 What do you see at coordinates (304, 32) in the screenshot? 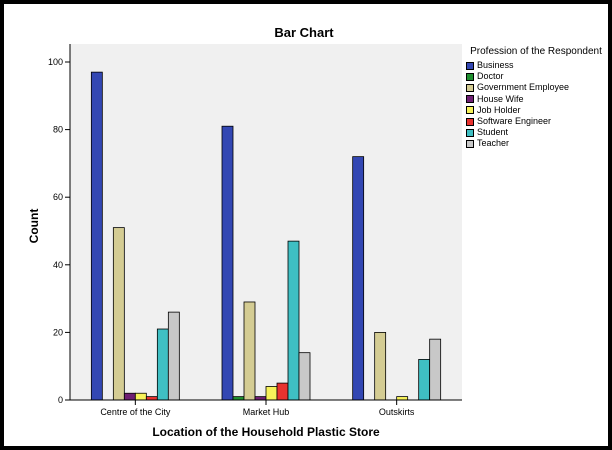
I see `chart-title: Bar Chart` at bounding box center [304, 32].